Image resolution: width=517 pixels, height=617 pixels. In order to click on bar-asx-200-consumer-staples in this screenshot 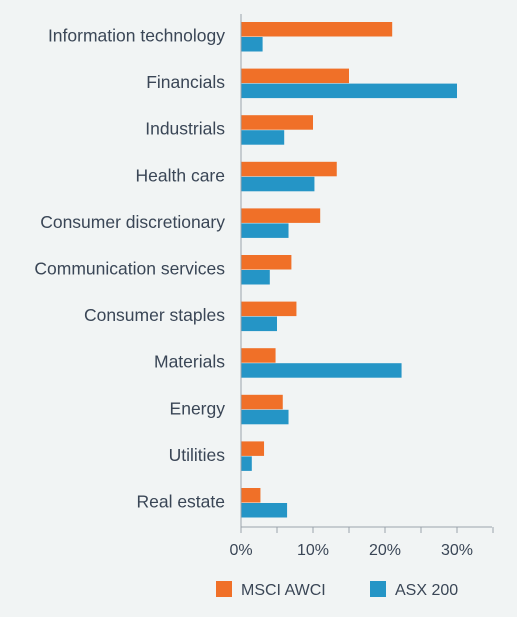, I will do `click(259, 324)`.